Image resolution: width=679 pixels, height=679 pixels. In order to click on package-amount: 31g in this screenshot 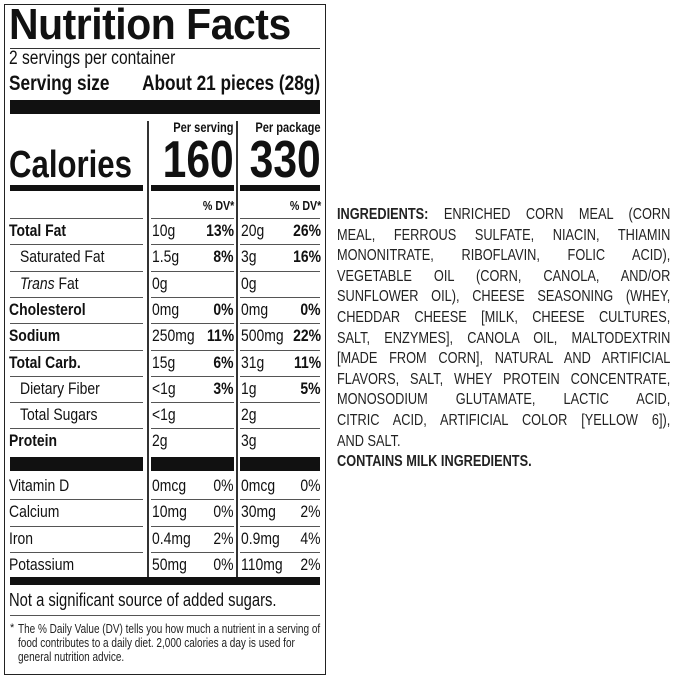, I will do `click(255, 363)`.